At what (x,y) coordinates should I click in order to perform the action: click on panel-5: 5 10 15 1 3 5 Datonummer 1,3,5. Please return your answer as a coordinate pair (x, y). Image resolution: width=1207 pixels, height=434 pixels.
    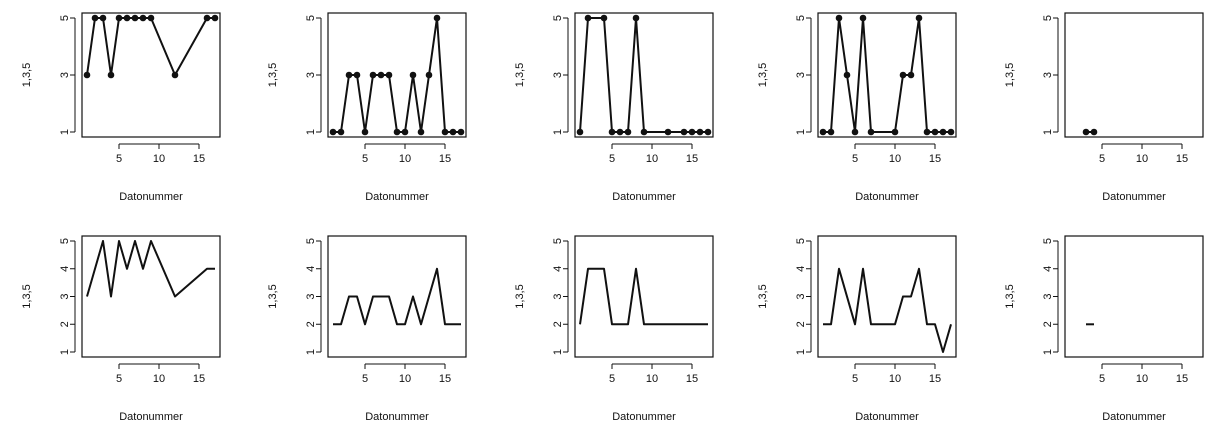
    Looking at the image, I should click on (1104, 107).